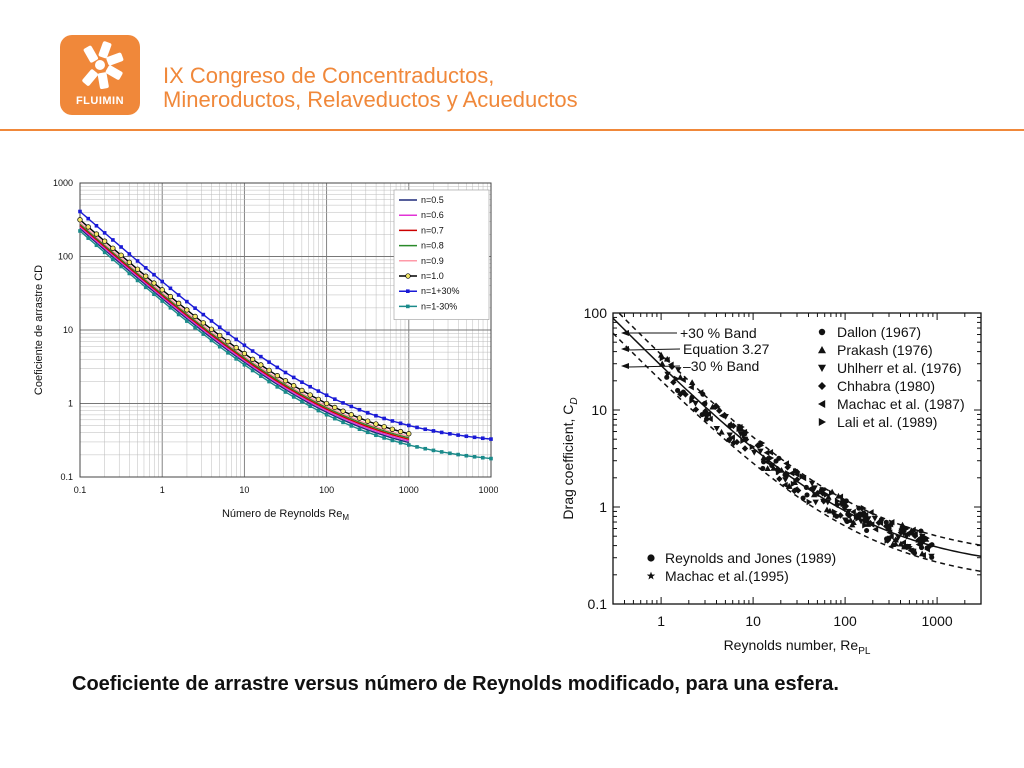  What do you see at coordinates (432, 246) in the screenshot?
I see `chart1-legend-label: n=0.8` at bounding box center [432, 246].